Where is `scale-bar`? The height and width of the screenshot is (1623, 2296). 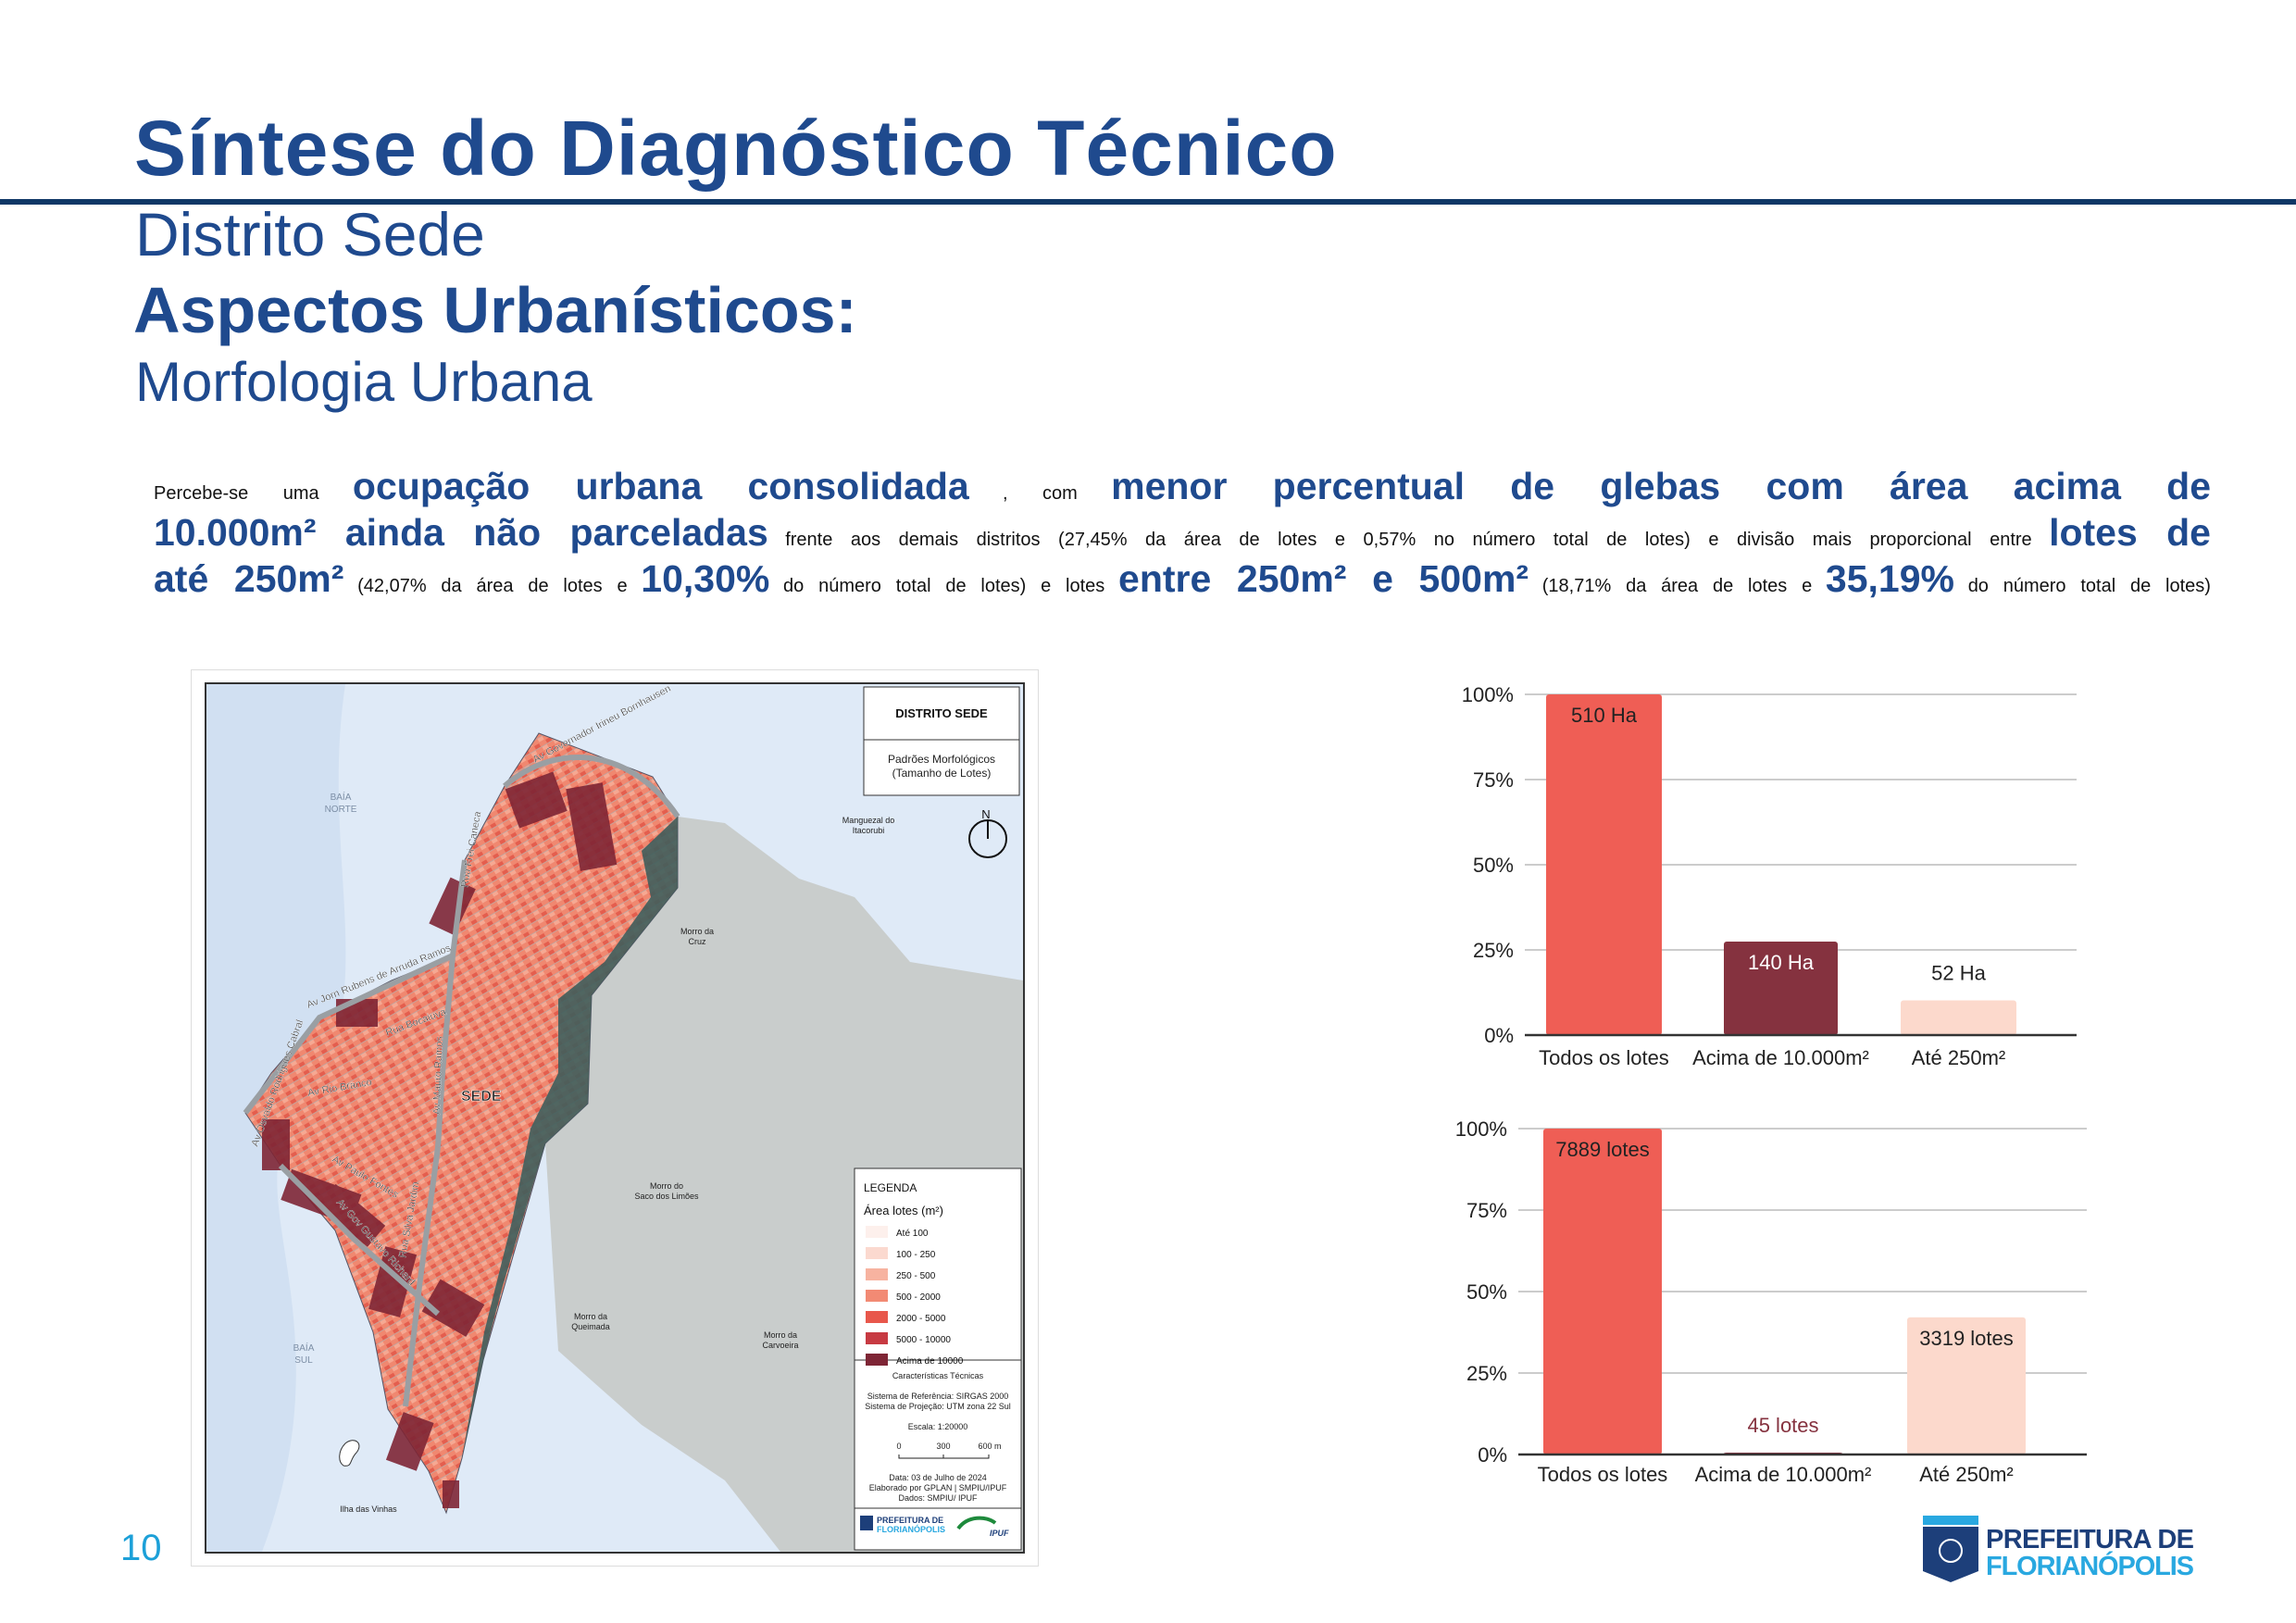 scale-bar is located at coordinates (944, 1456).